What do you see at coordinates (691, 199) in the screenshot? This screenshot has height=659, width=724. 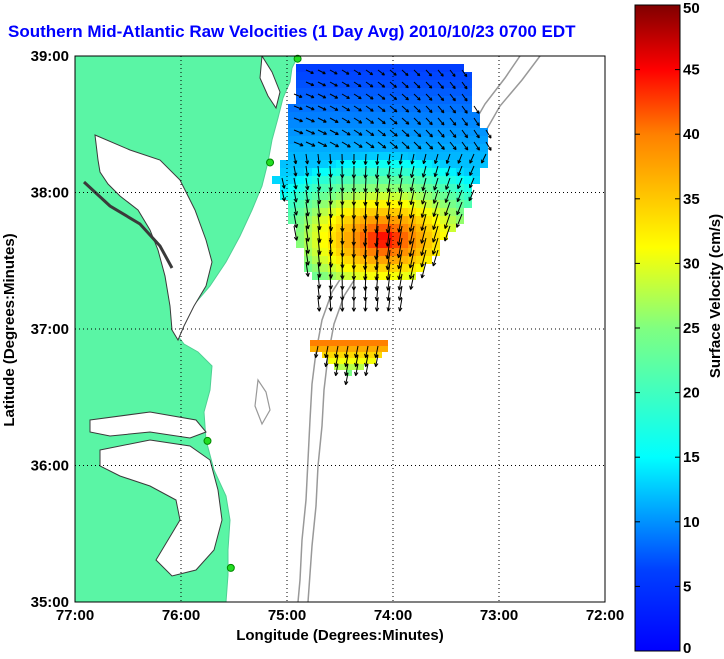 I see `colorbar-tick-label: 35` at bounding box center [691, 199].